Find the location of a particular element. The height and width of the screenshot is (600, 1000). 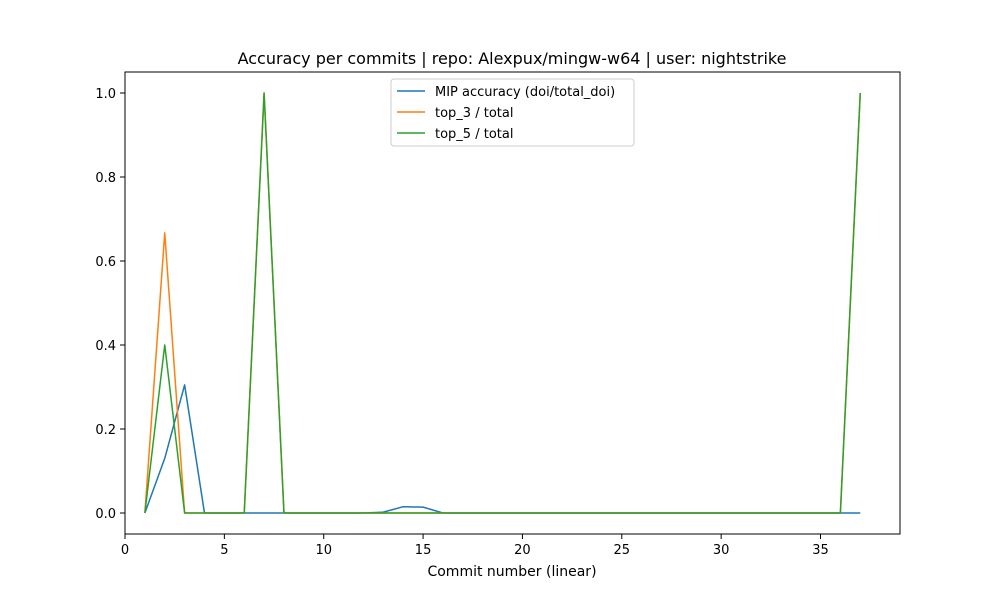

y-tick-label: 0.4 is located at coordinates (105, 346).